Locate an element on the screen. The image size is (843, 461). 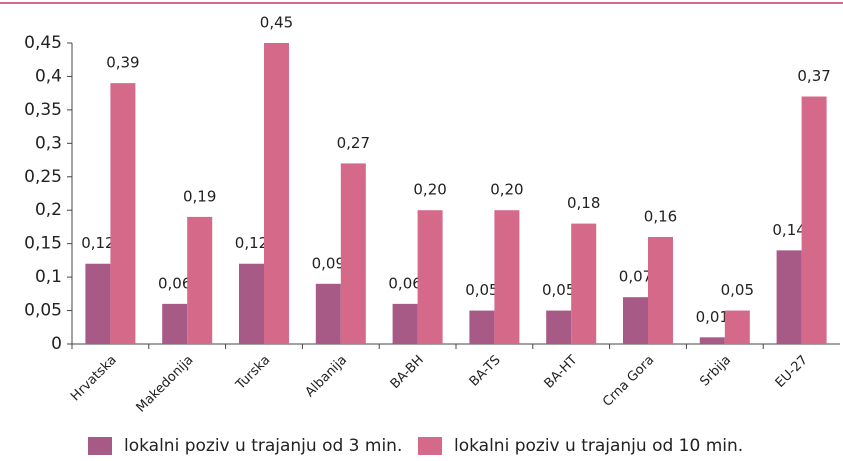
data-label: 0,09 is located at coordinates (328, 263).